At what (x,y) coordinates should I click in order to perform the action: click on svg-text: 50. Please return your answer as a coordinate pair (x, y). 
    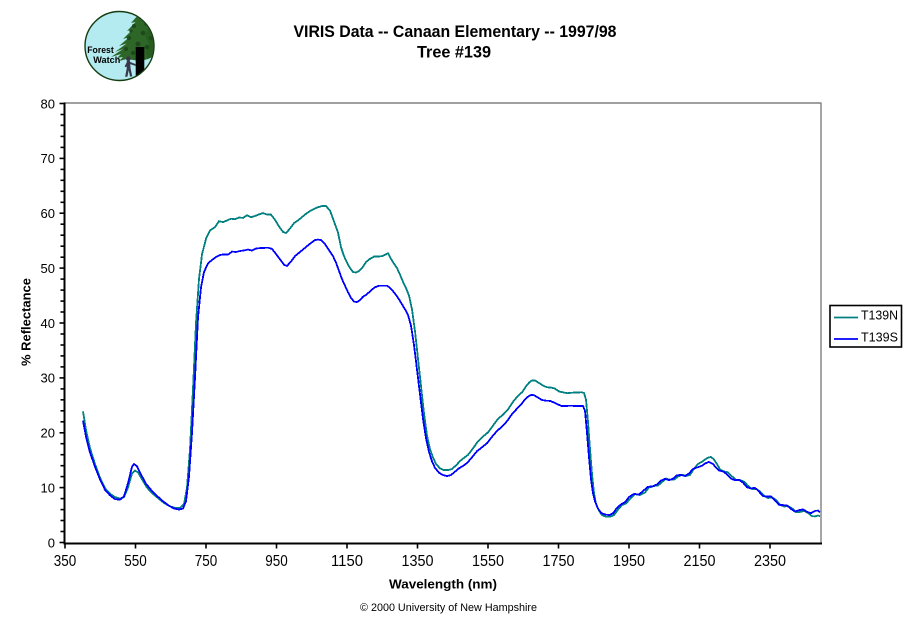
    Looking at the image, I should click on (48, 268).